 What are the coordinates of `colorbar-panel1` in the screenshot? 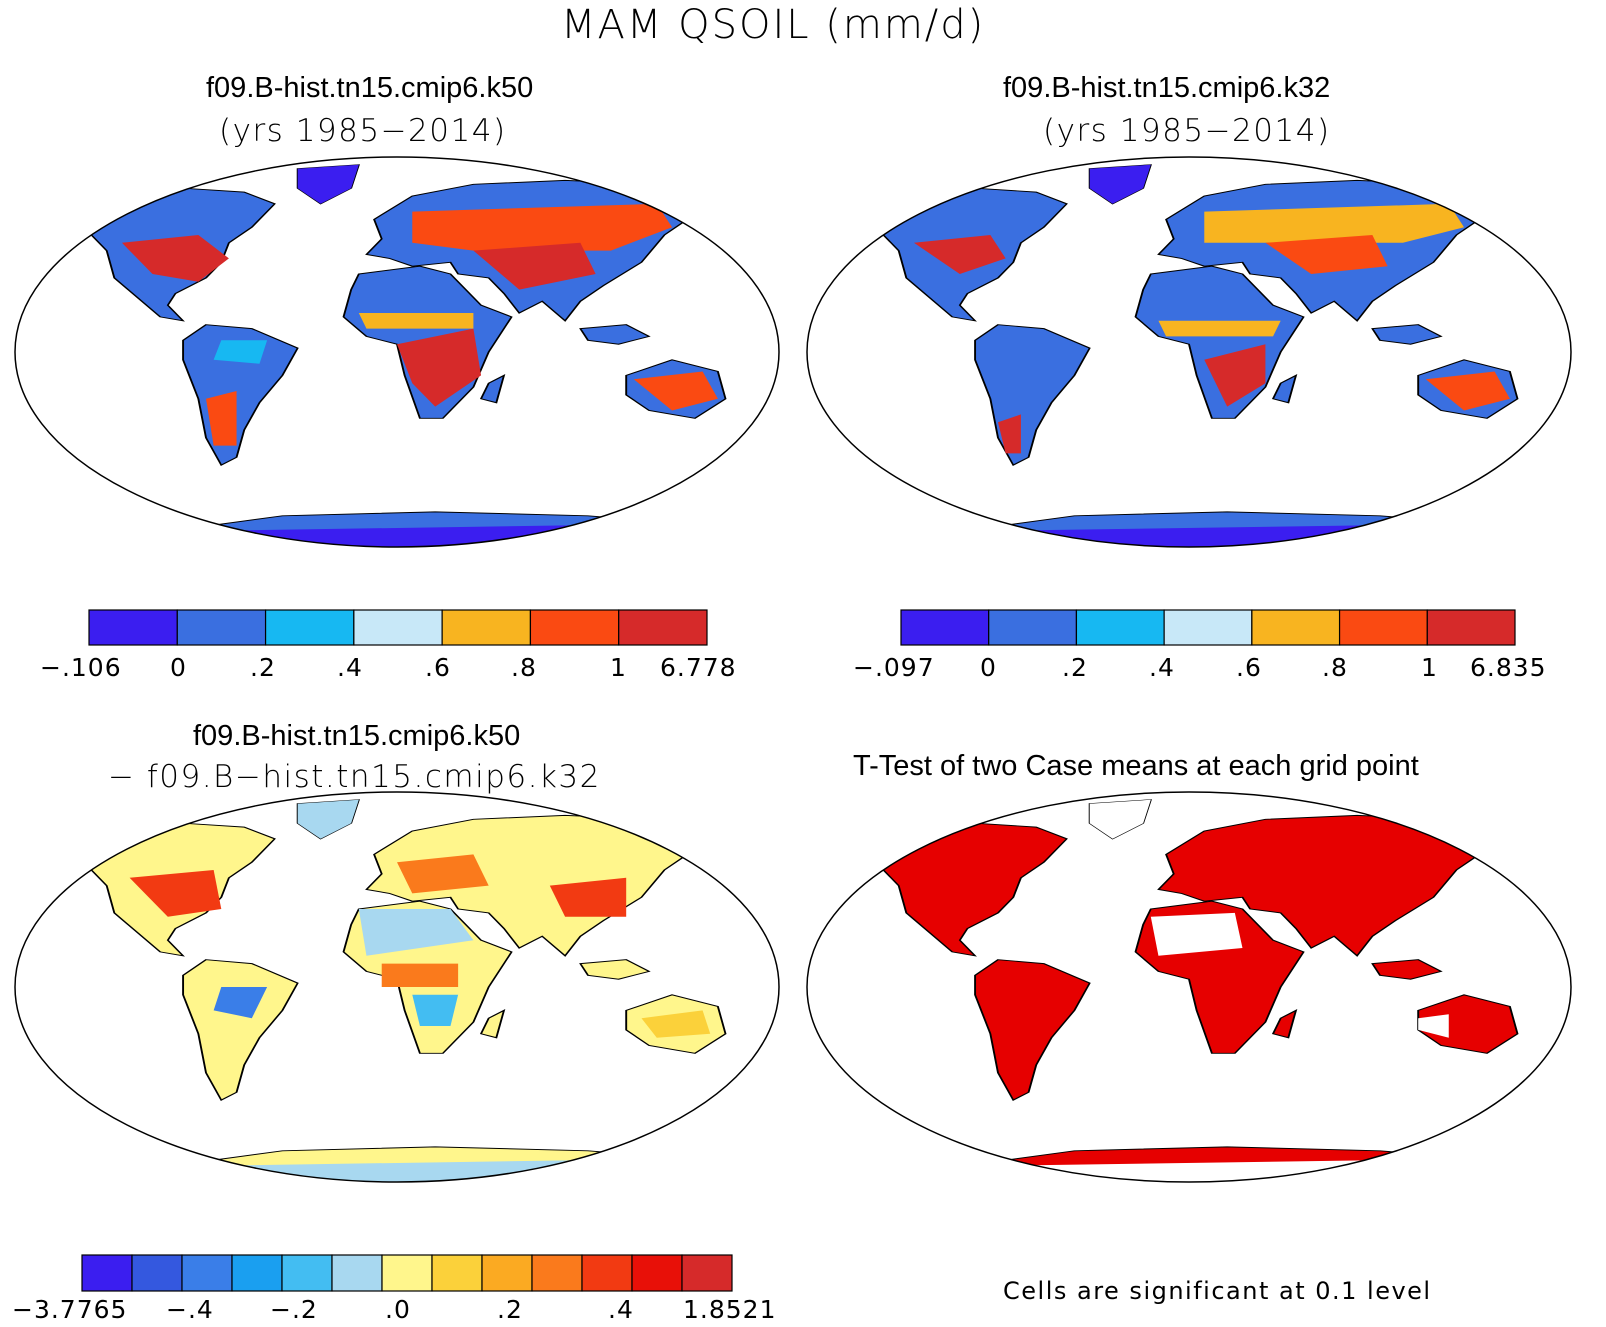 It's located at (398, 627).